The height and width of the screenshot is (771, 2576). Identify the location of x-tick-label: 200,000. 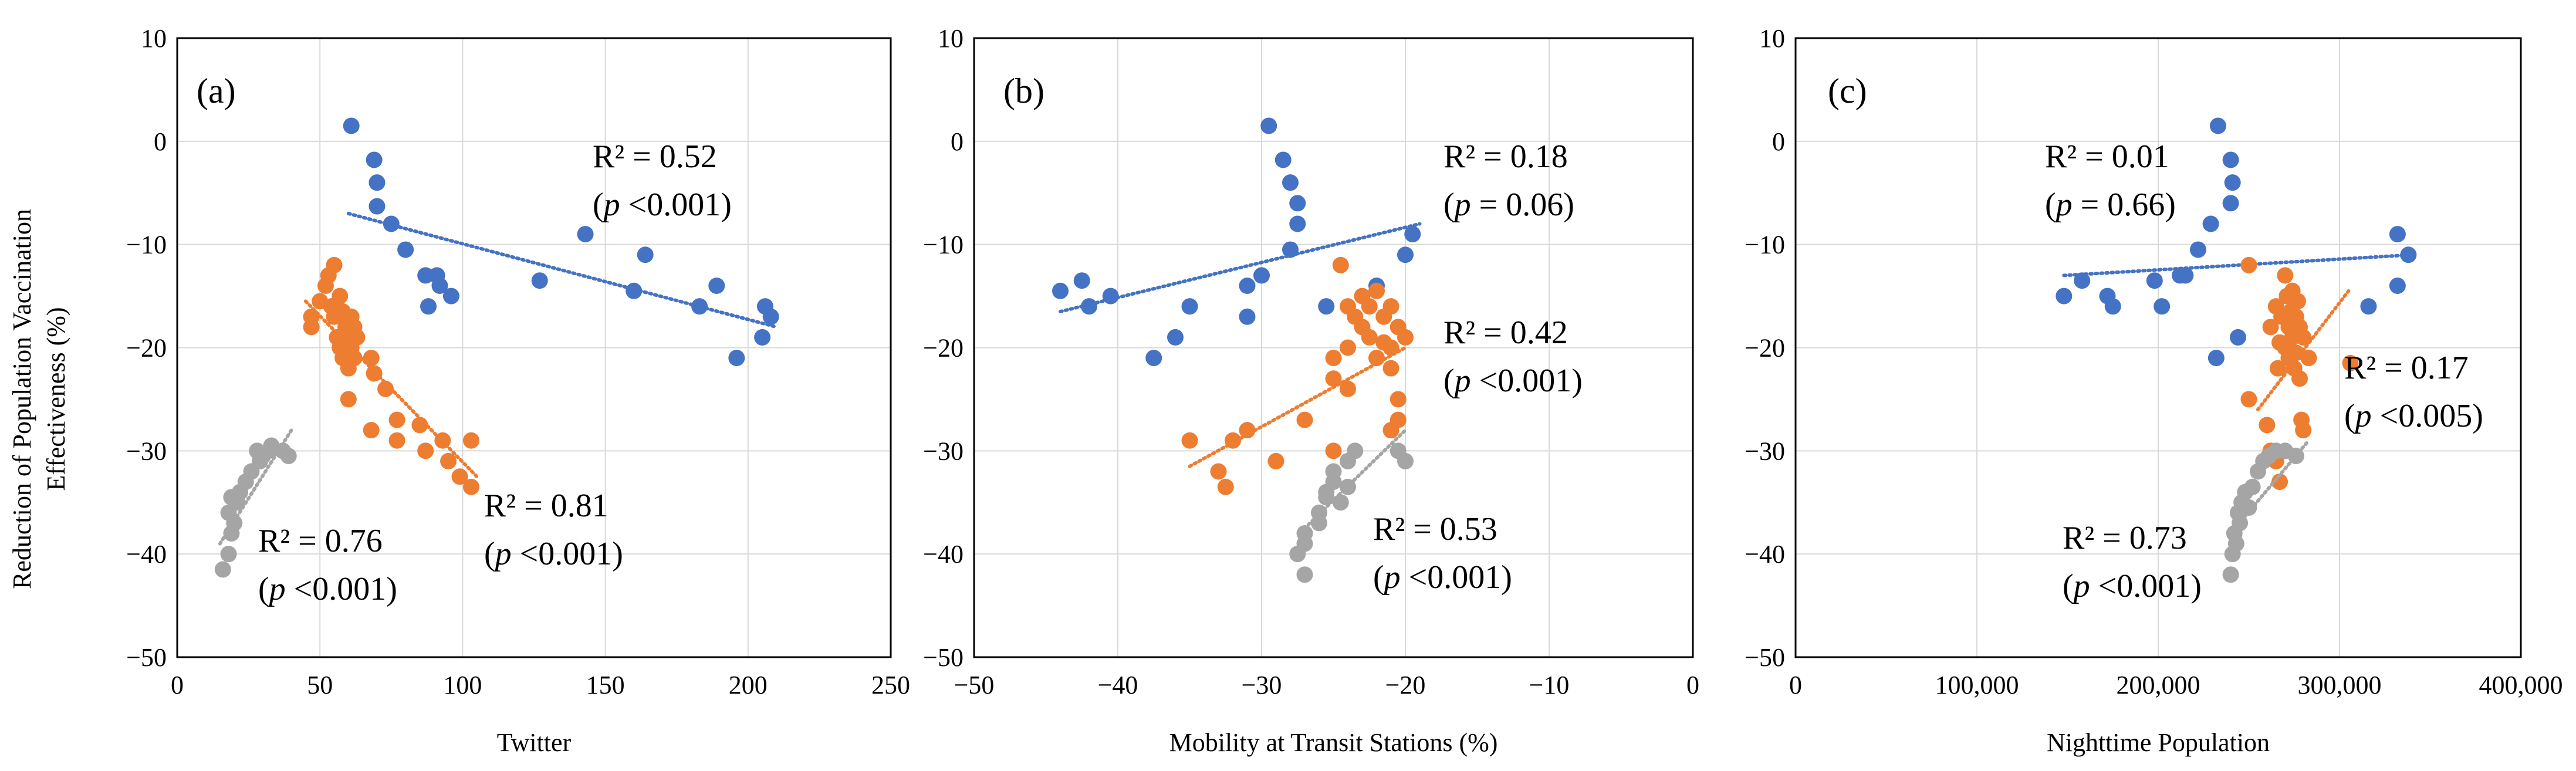
(2158, 685).